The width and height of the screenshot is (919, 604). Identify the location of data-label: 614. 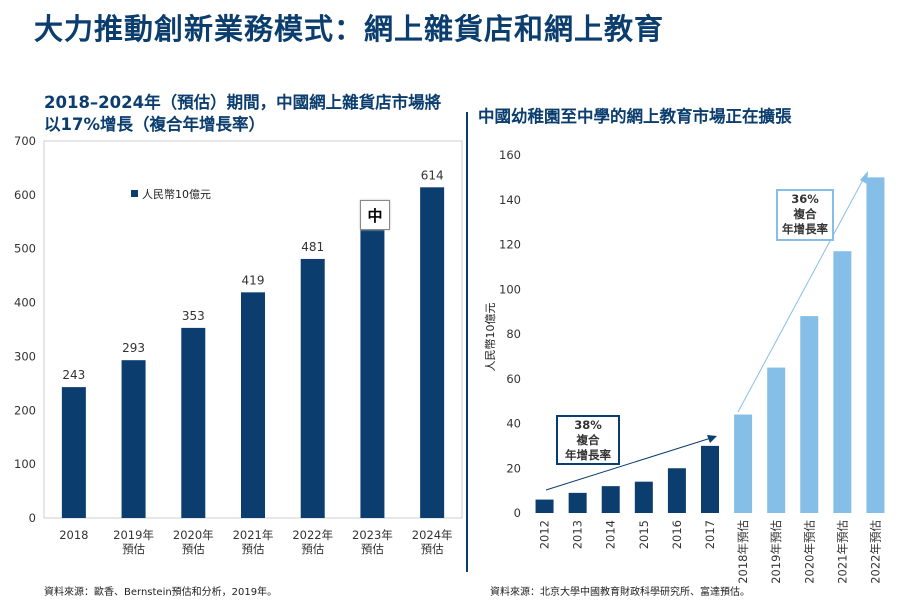
(432, 175).